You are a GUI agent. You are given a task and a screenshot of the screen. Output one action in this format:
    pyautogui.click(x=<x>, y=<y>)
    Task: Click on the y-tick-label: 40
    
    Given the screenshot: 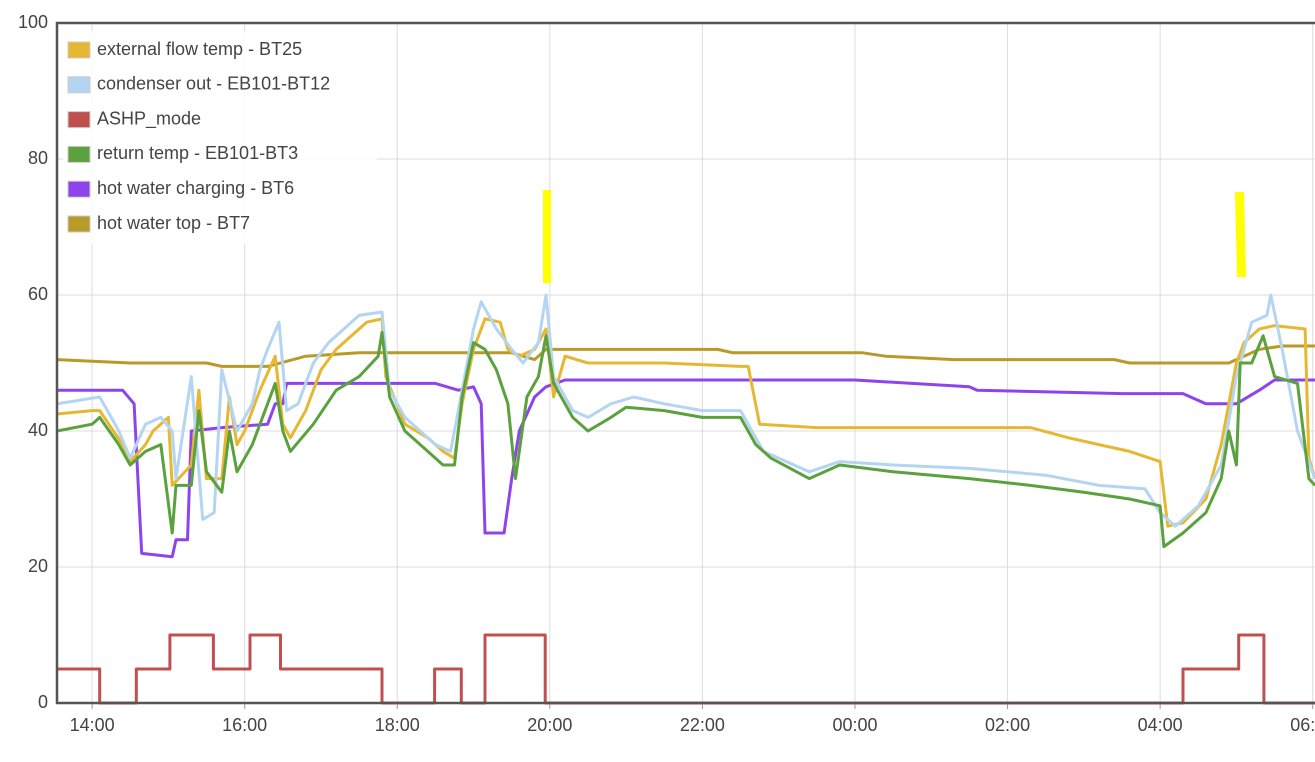 What is the action you would take?
    pyautogui.click(x=38, y=430)
    